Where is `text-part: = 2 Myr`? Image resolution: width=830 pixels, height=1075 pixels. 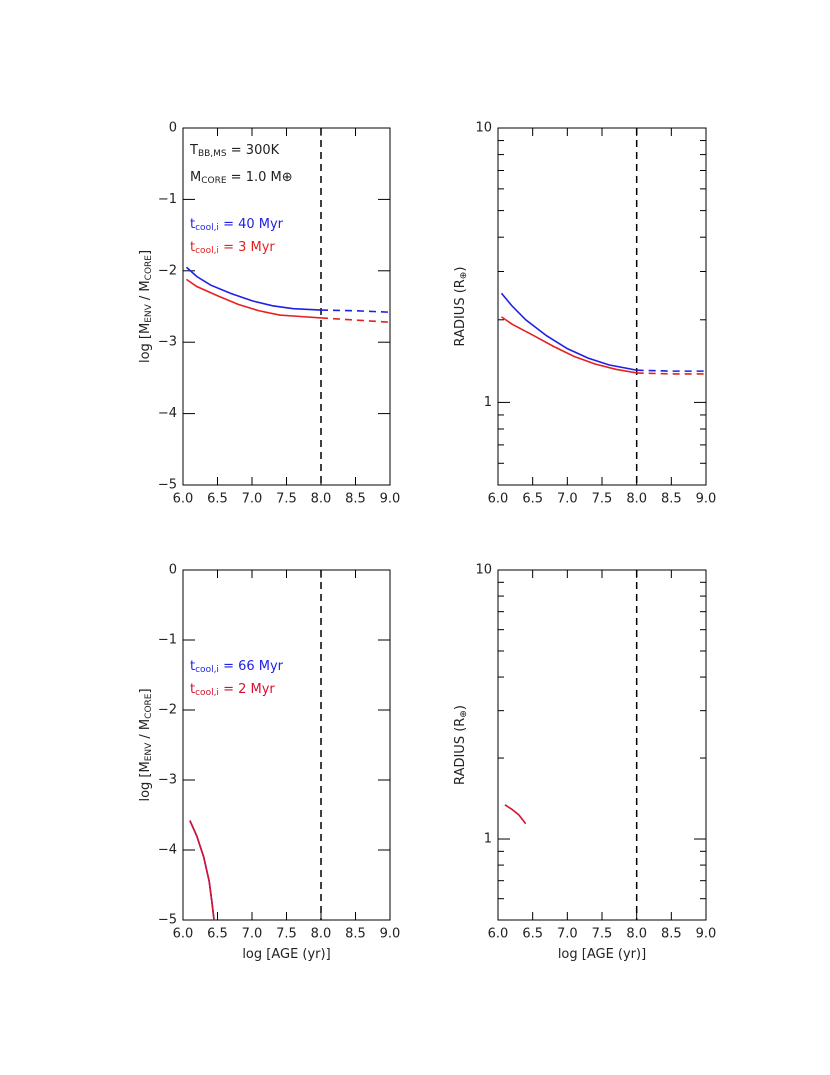
text-part: = 2 Myr is located at coordinates (247, 689).